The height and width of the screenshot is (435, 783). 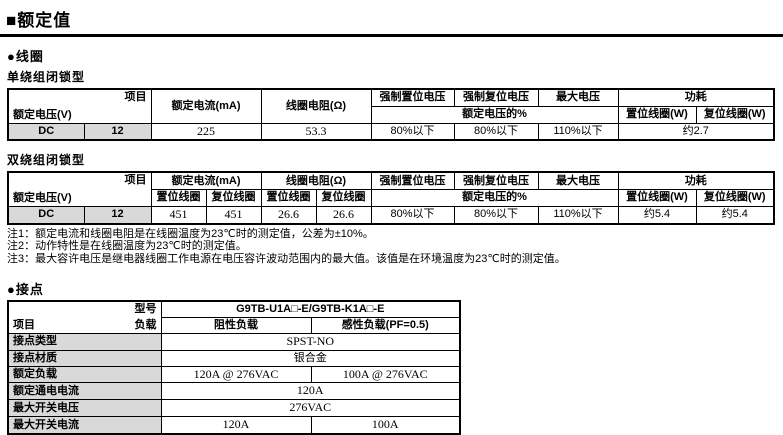 What do you see at coordinates (84, 317) in the screenshot?
I see `contact-corner-cell: 型号 项目 负载` at bounding box center [84, 317].